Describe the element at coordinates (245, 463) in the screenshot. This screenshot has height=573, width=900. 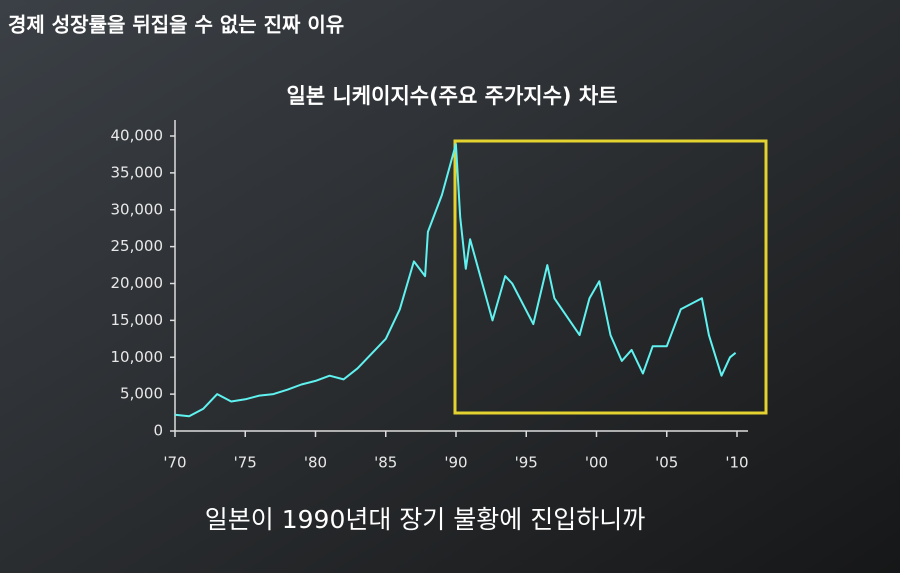
I see `x-tick-label: '75` at that location.